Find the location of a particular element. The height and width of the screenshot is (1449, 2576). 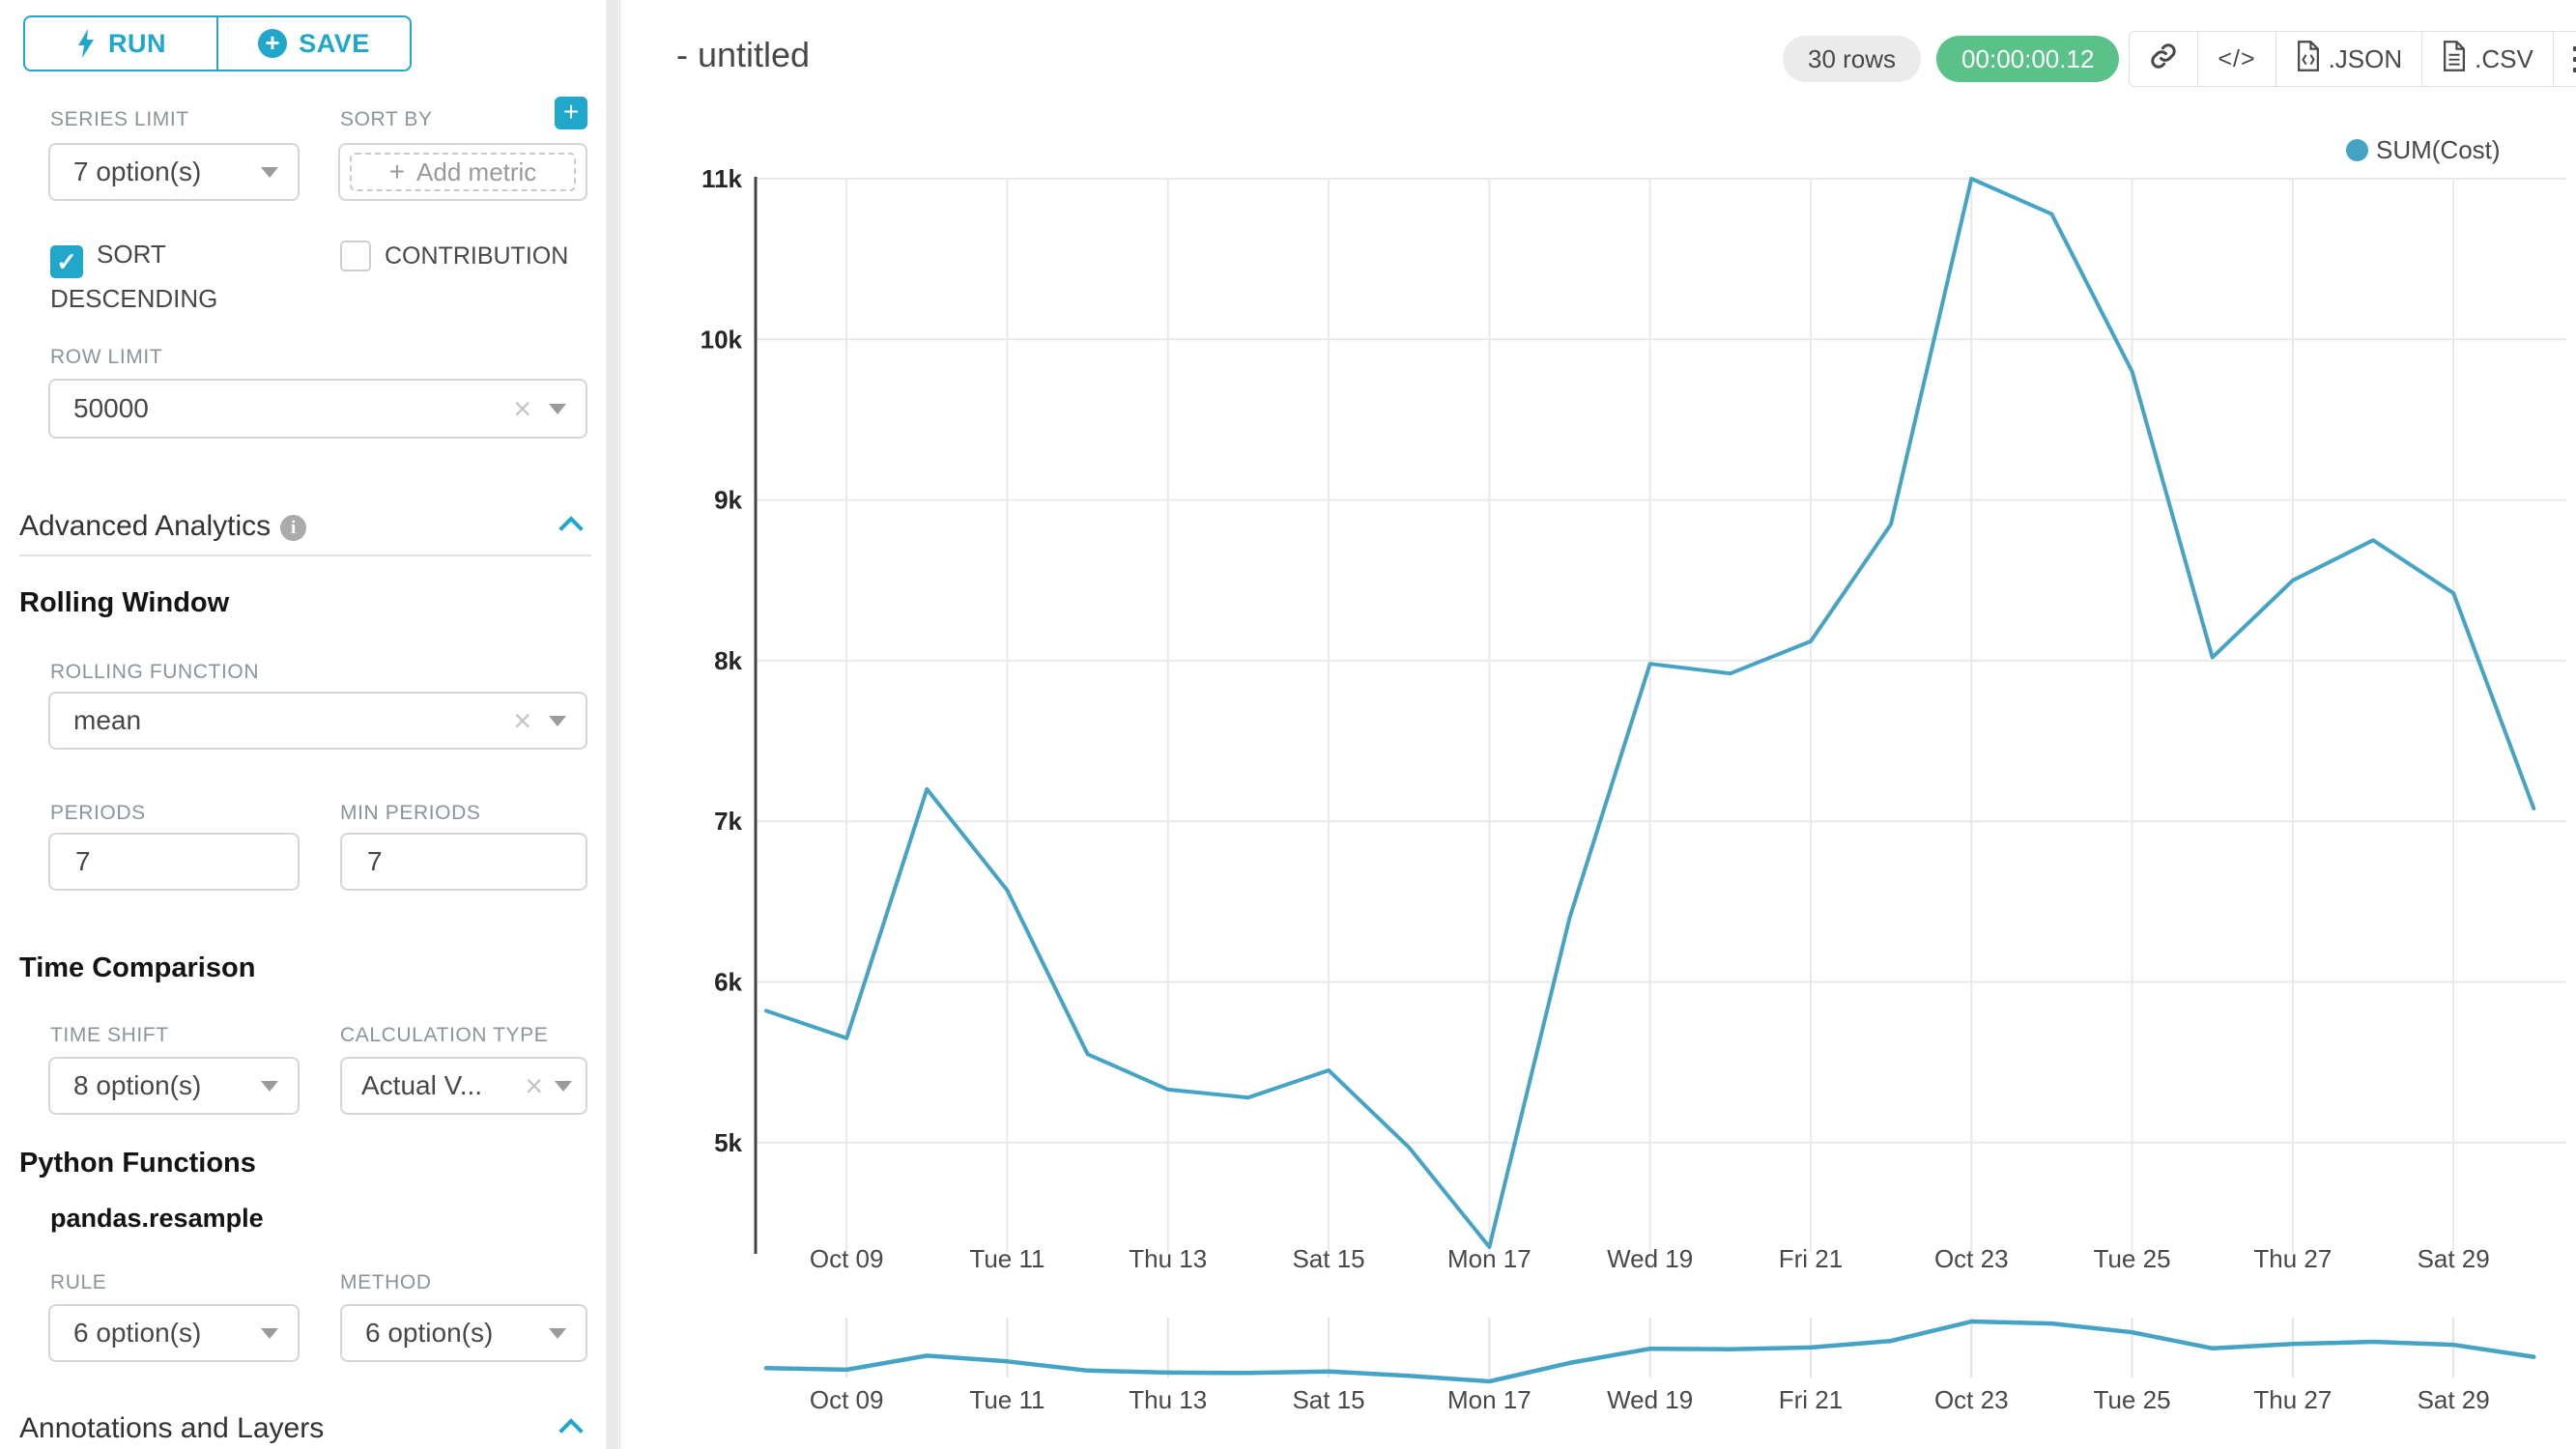

advanced-analytics-header: Advanced Analytics is located at coordinates (163, 526).